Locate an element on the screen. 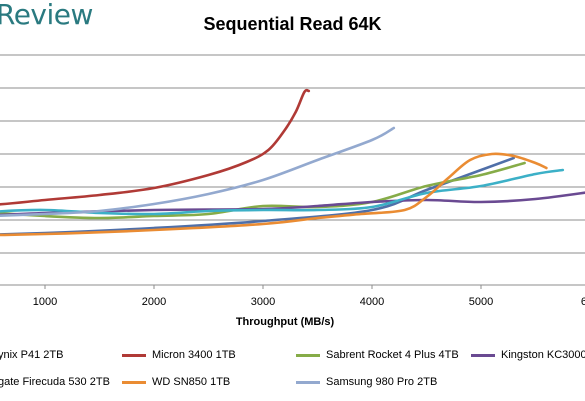 This screenshot has height=401, width=585. x-tick-label: 600 is located at coordinates (583, 302).